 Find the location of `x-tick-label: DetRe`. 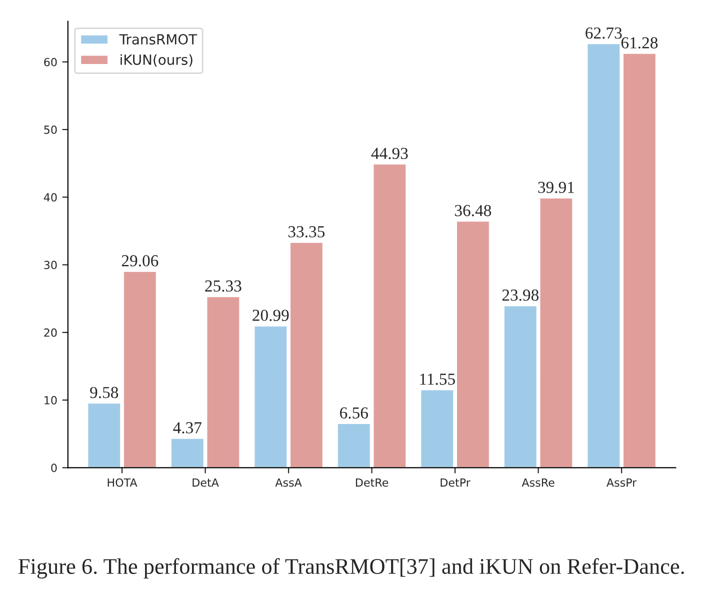

x-tick-label: DetRe is located at coordinates (372, 482).